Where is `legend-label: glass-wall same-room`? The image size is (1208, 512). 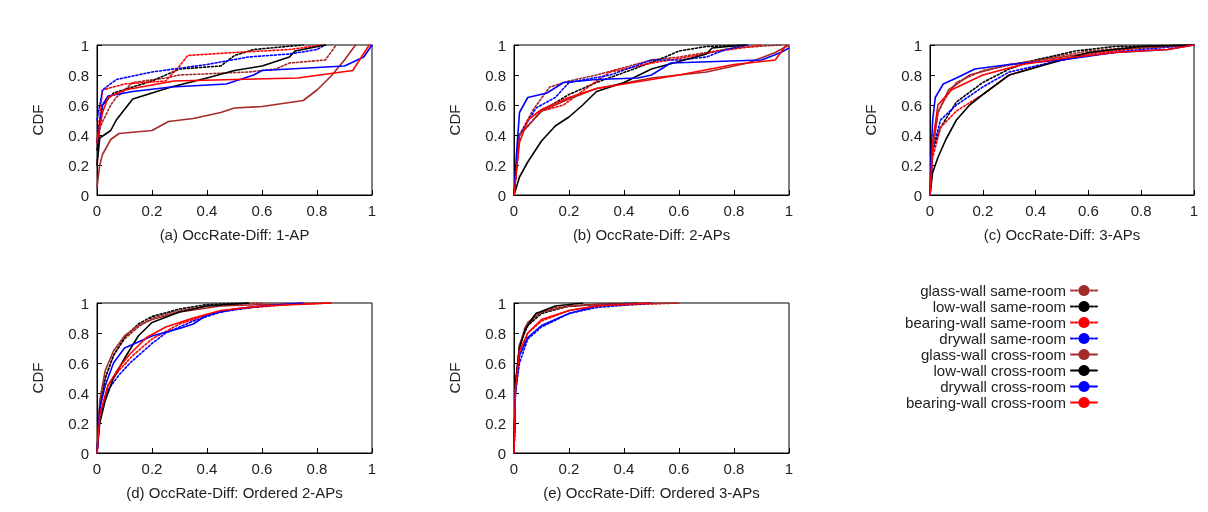
legend-label: glass-wall same-room is located at coordinates (993, 290).